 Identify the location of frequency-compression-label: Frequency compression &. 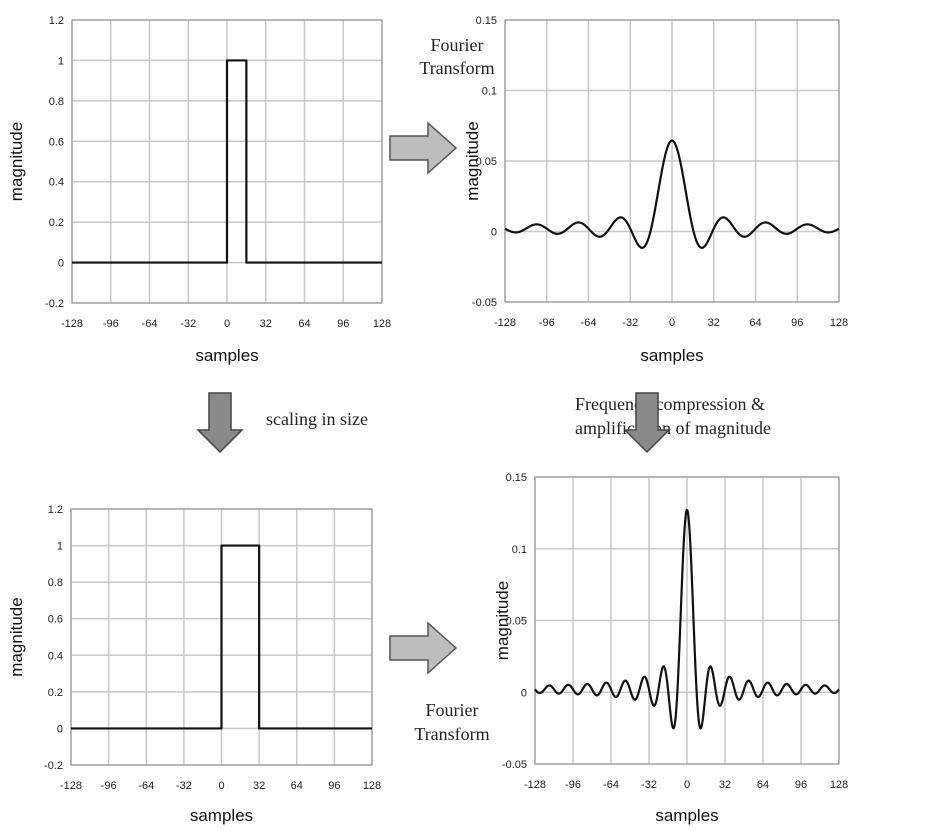
(670, 404).